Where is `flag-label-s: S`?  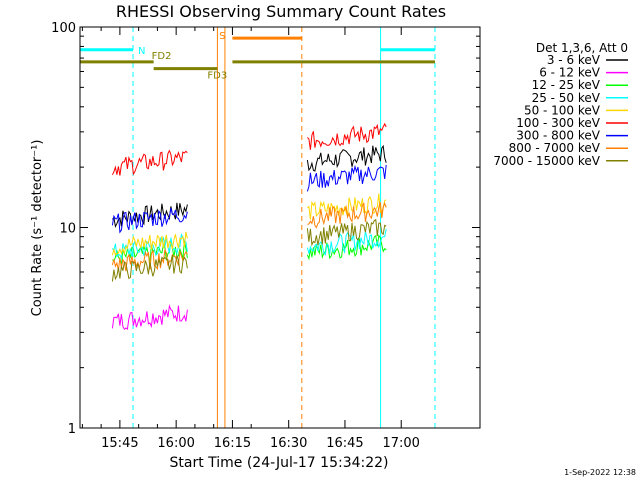
flag-label-s: S is located at coordinates (222, 36).